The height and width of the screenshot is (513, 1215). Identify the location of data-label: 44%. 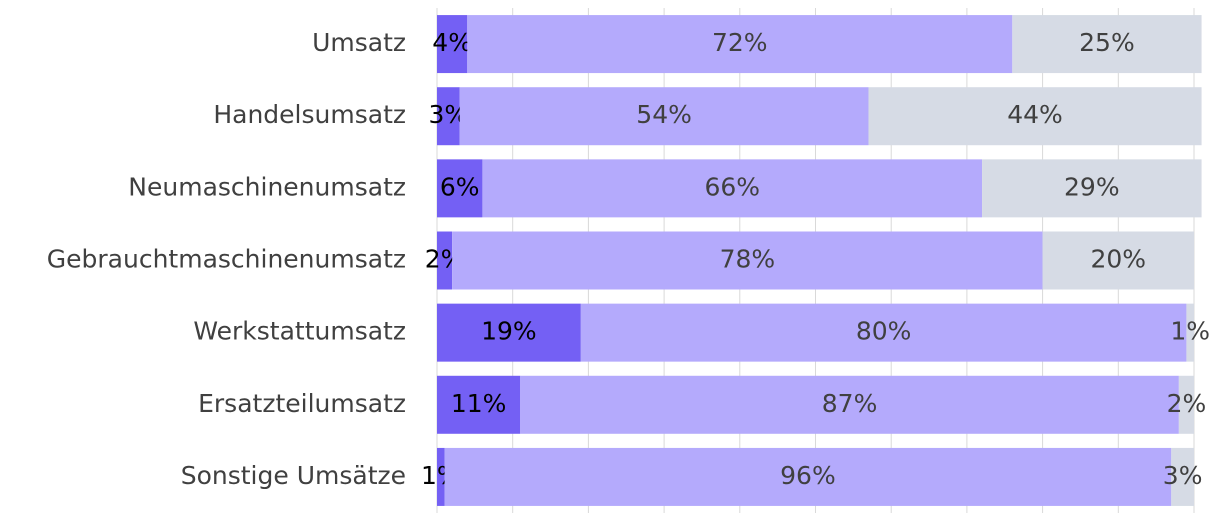
(1035, 114).